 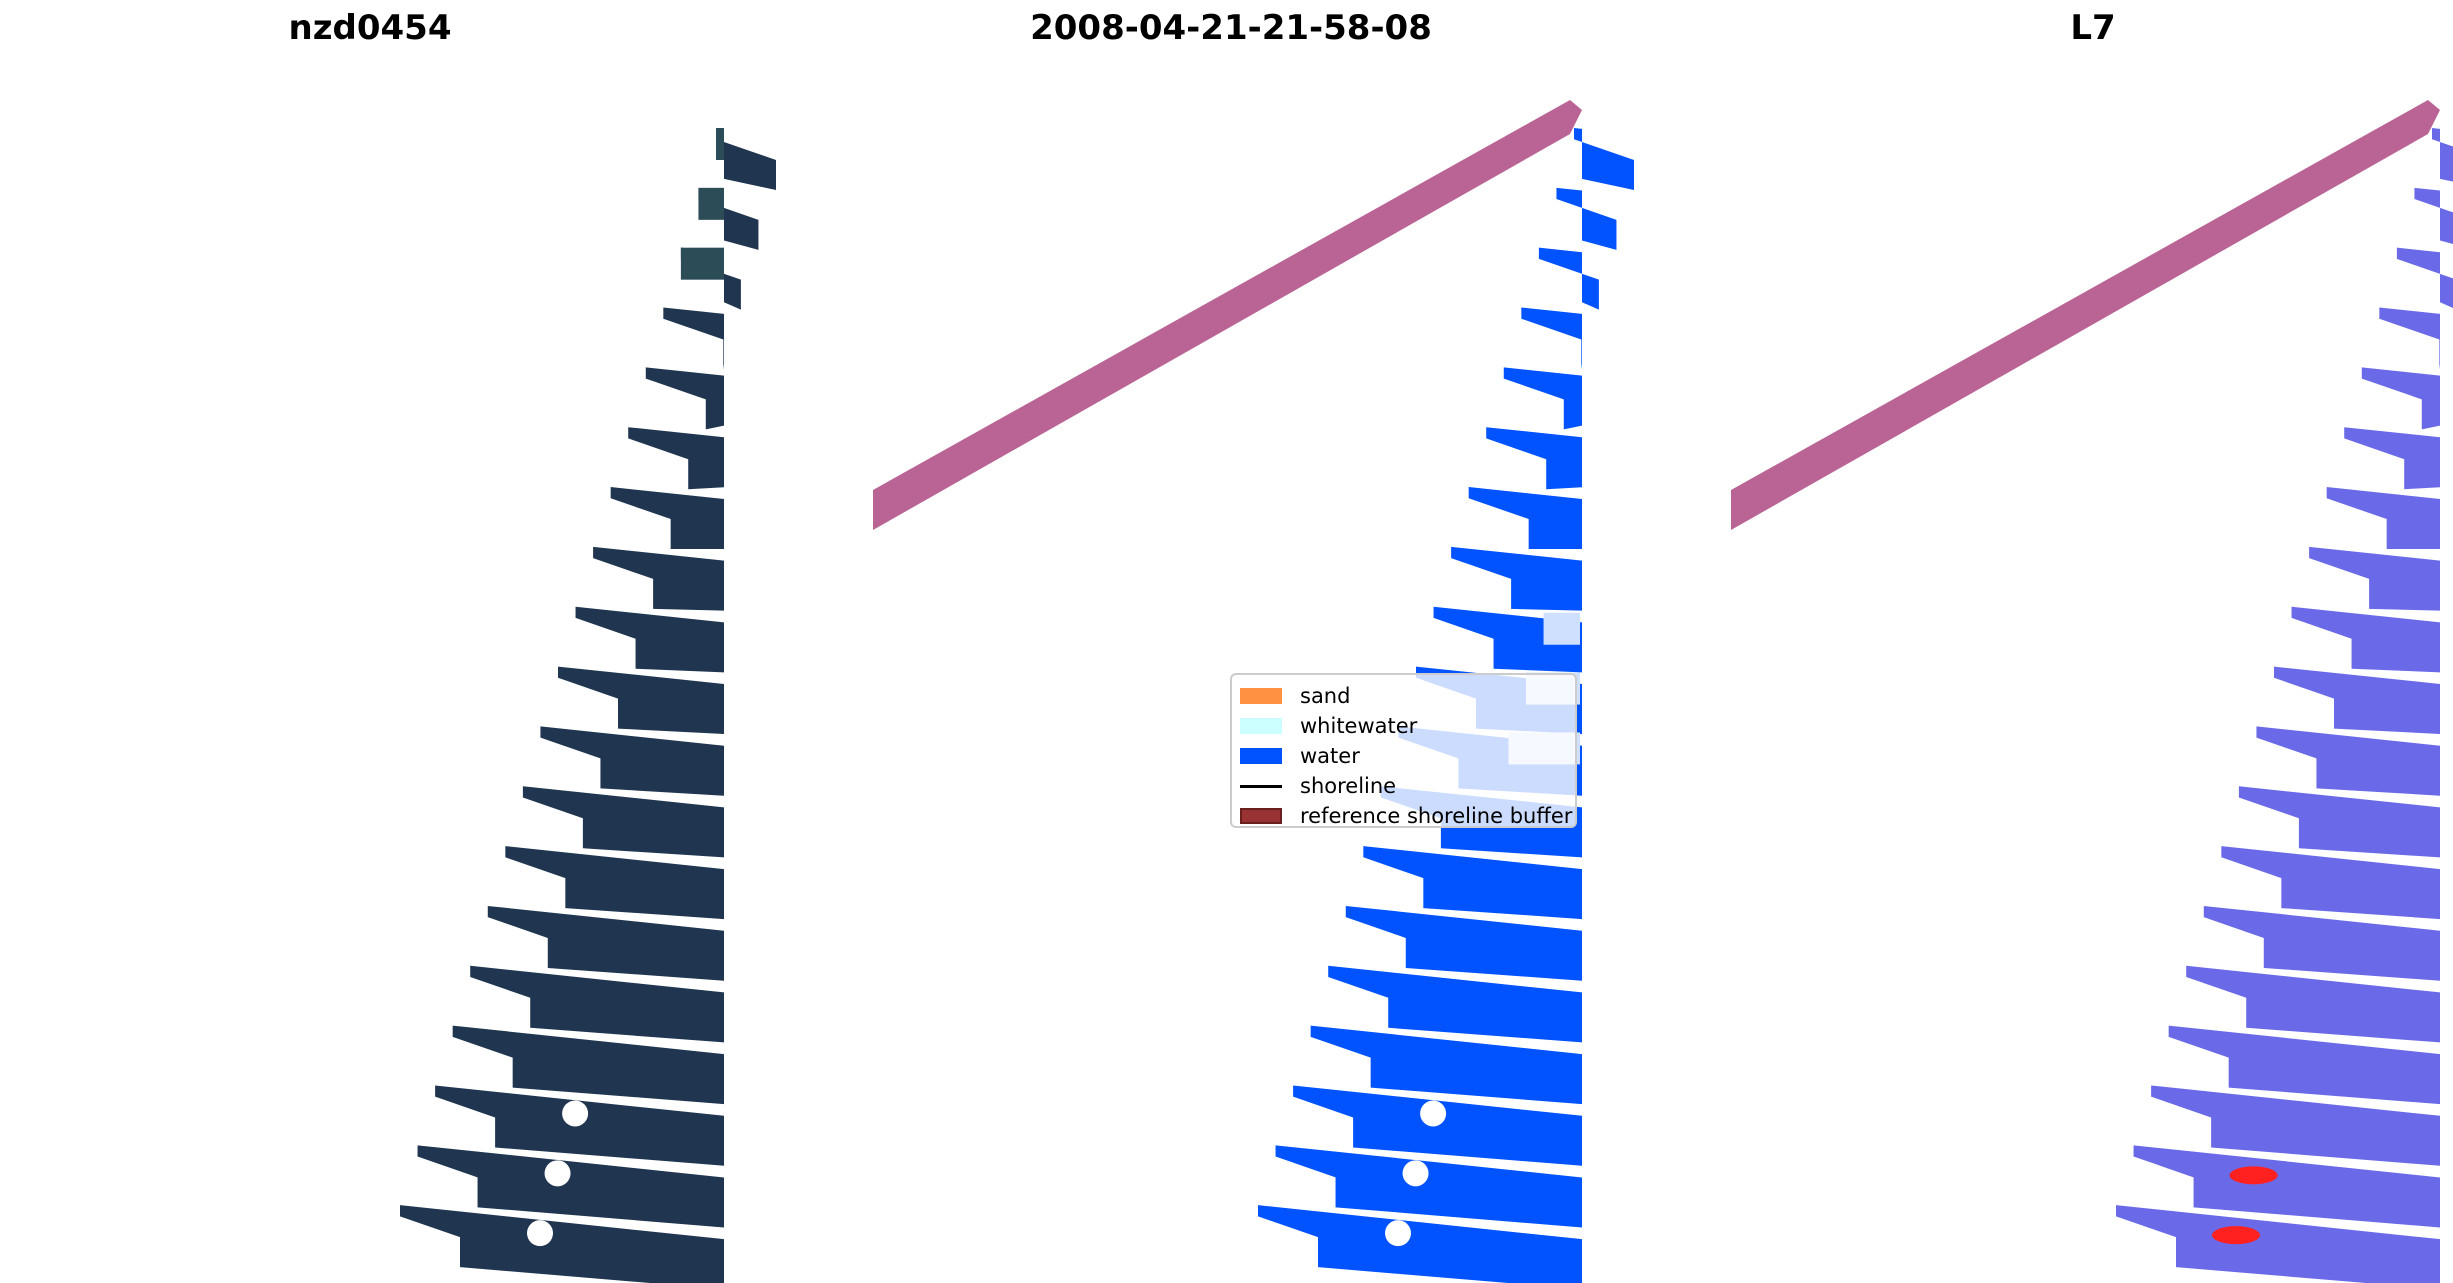 I want to click on legend-label-sand: sand, so click(x=1325, y=696).